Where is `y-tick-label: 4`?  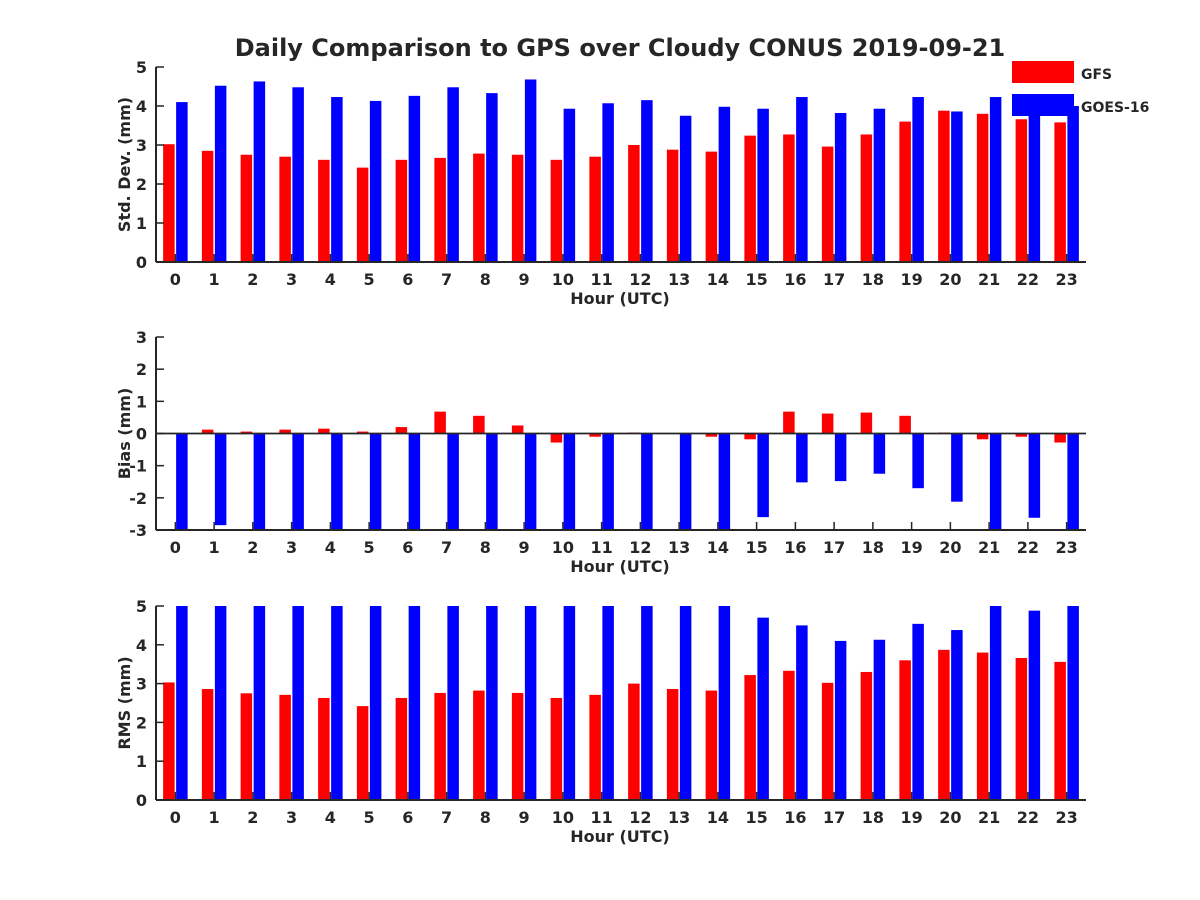 y-tick-label: 4 is located at coordinates (141, 645).